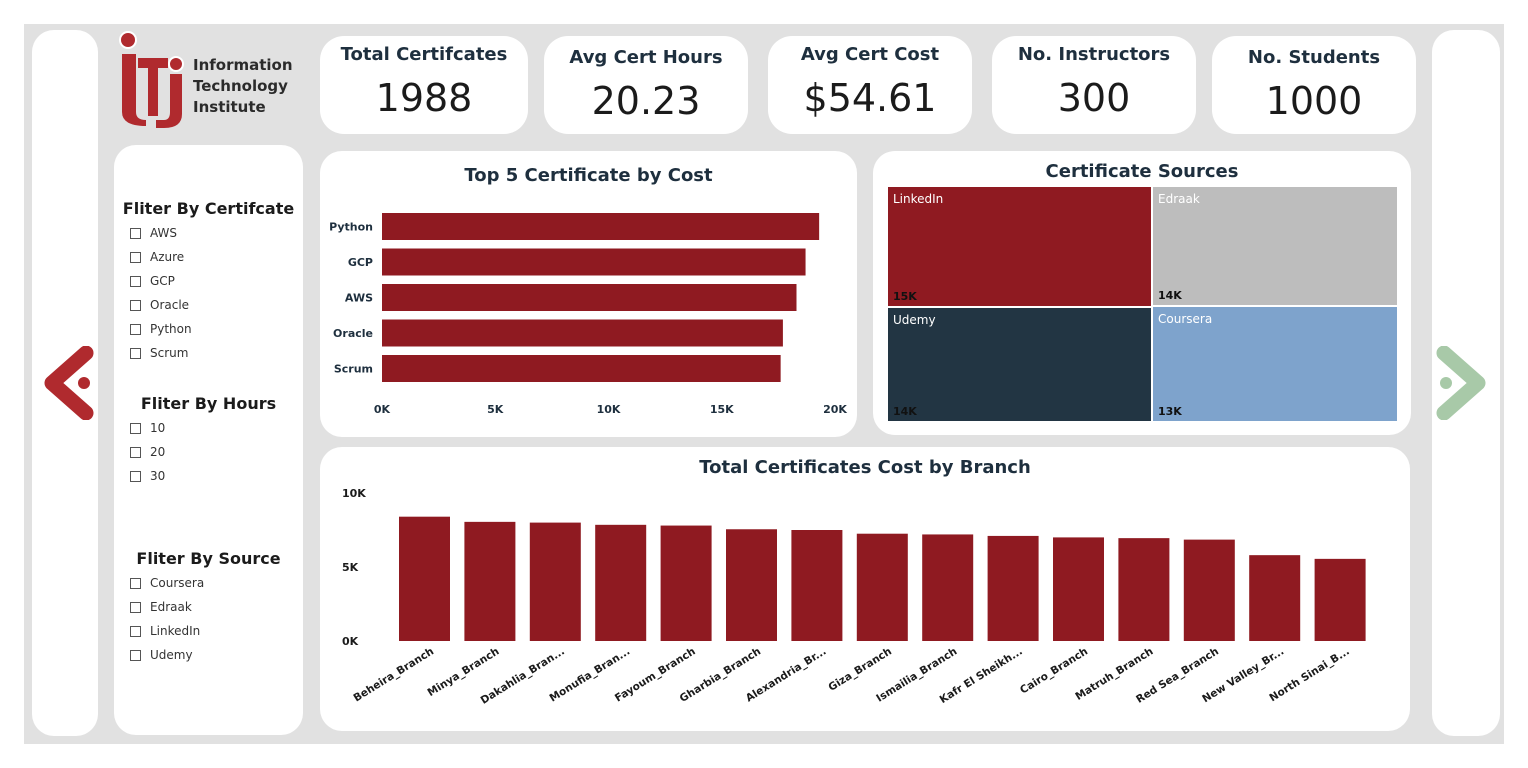 This screenshot has height=768, width=1528. Describe the element at coordinates (588, 314) in the screenshot. I see `top5-bar-chart: Python GCP AWS Oracle Scrum 0K 5K 10K 15K 20K` at that location.